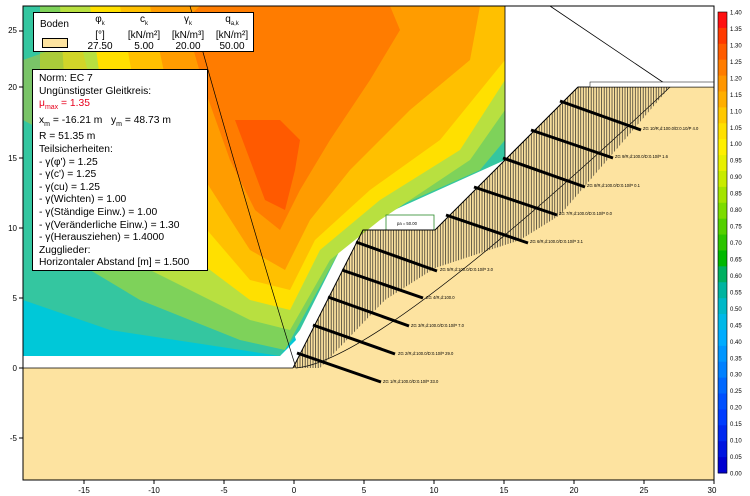 This screenshot has height=496, width=750. What do you see at coordinates (586, 213) in the screenshot?
I see `anchor-label-7: ZG 7/R,d:100.0/D:0.10/P 0.0` at bounding box center [586, 213].